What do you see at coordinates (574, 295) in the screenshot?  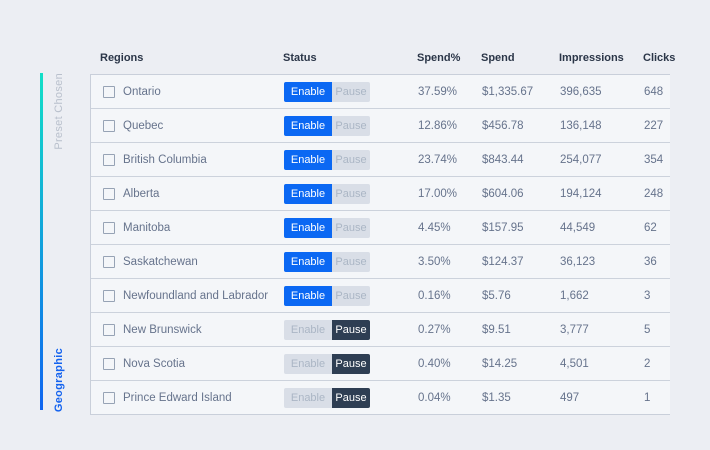 I see `impressions-value: 1,662` at bounding box center [574, 295].